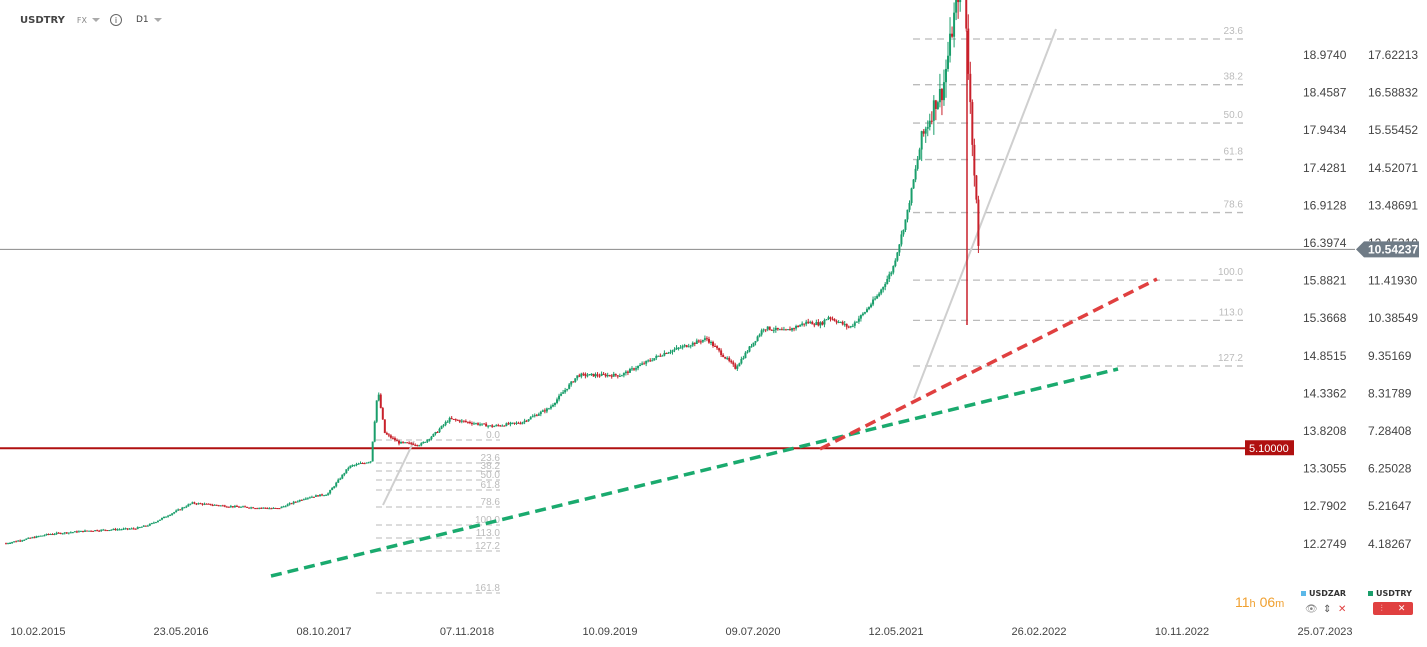  What do you see at coordinates (1390, 593) in the screenshot?
I see `legend-item-usdtry: USDTRY` at bounding box center [1390, 593].